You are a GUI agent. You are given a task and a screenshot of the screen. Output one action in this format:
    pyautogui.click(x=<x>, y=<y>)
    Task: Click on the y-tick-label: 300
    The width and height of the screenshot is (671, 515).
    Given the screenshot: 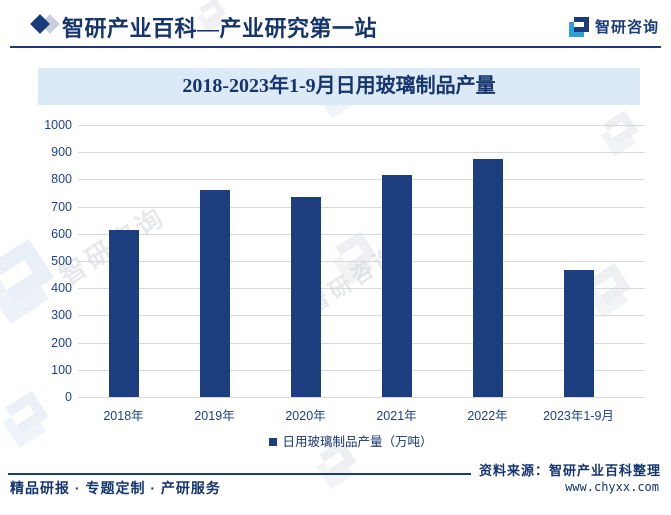 What is the action you would take?
    pyautogui.click(x=61, y=315)
    